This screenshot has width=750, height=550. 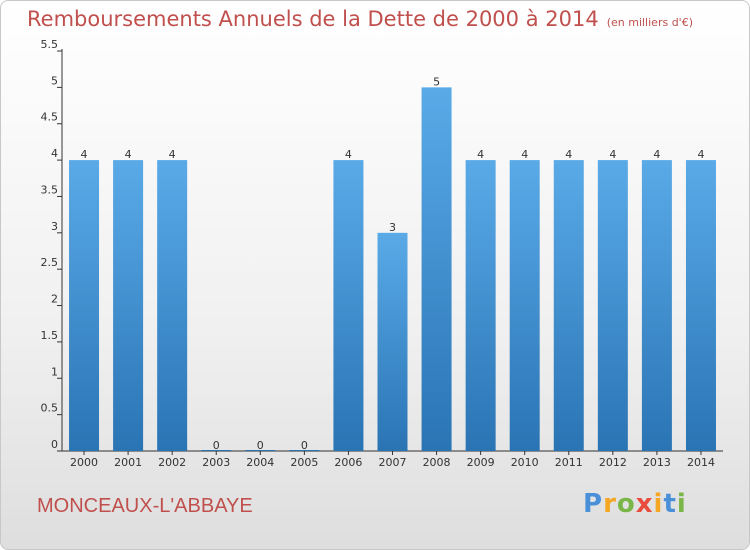 I want to click on y-tick-label: 2.5, so click(x=50, y=262).